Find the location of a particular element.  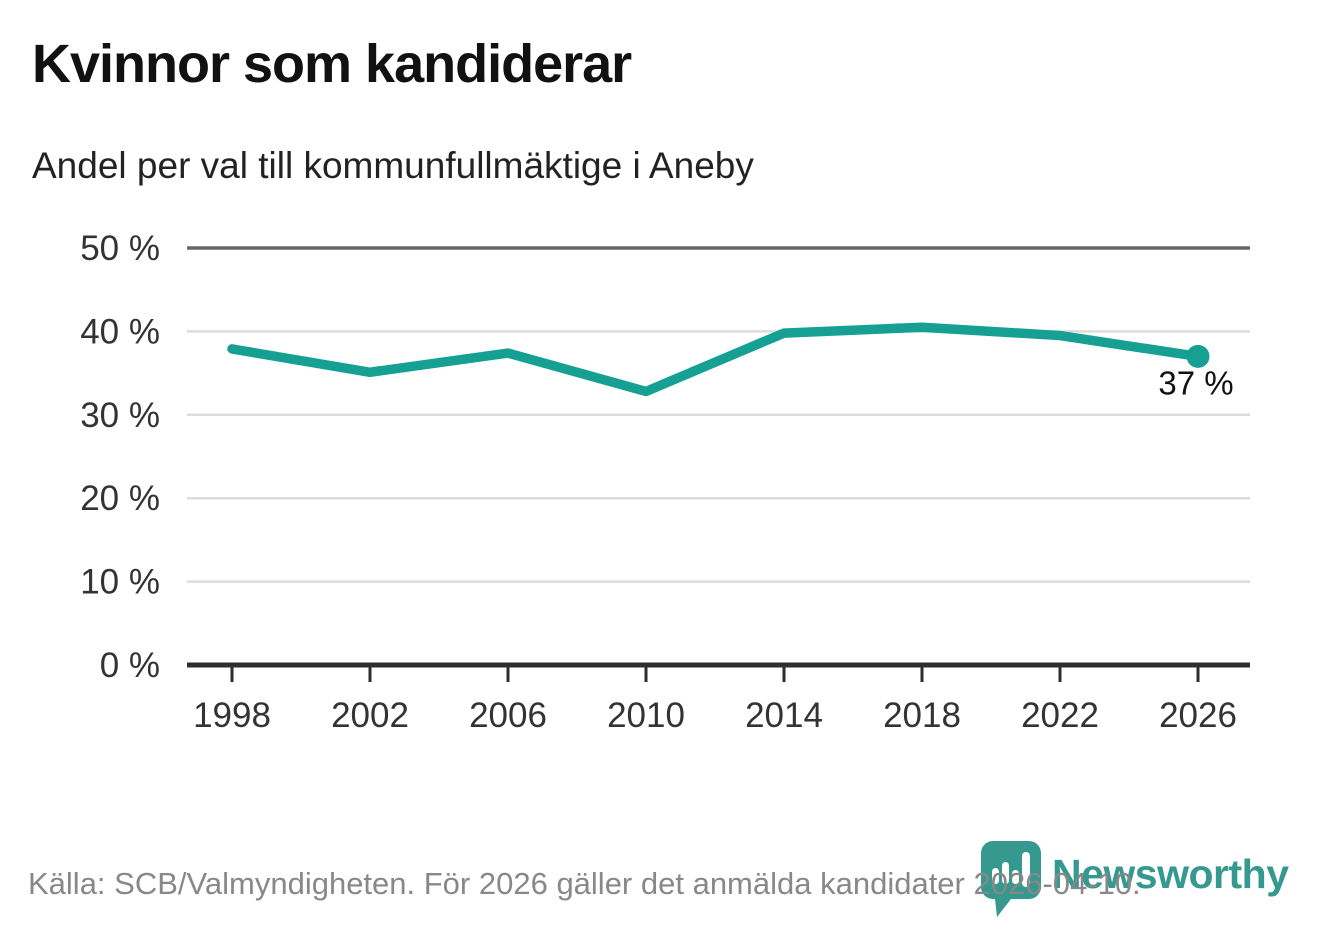

x-tick-label: 2018 is located at coordinates (922, 715).